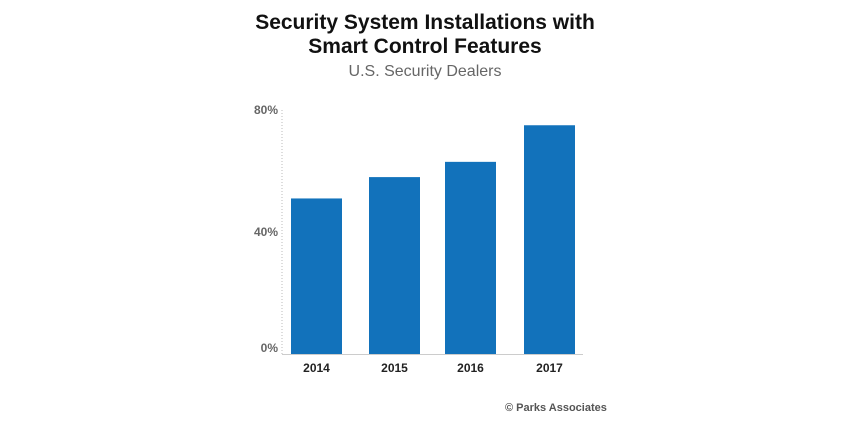  Describe the element at coordinates (270, 348) in the screenshot. I see `y-tick-label: 0%` at that location.